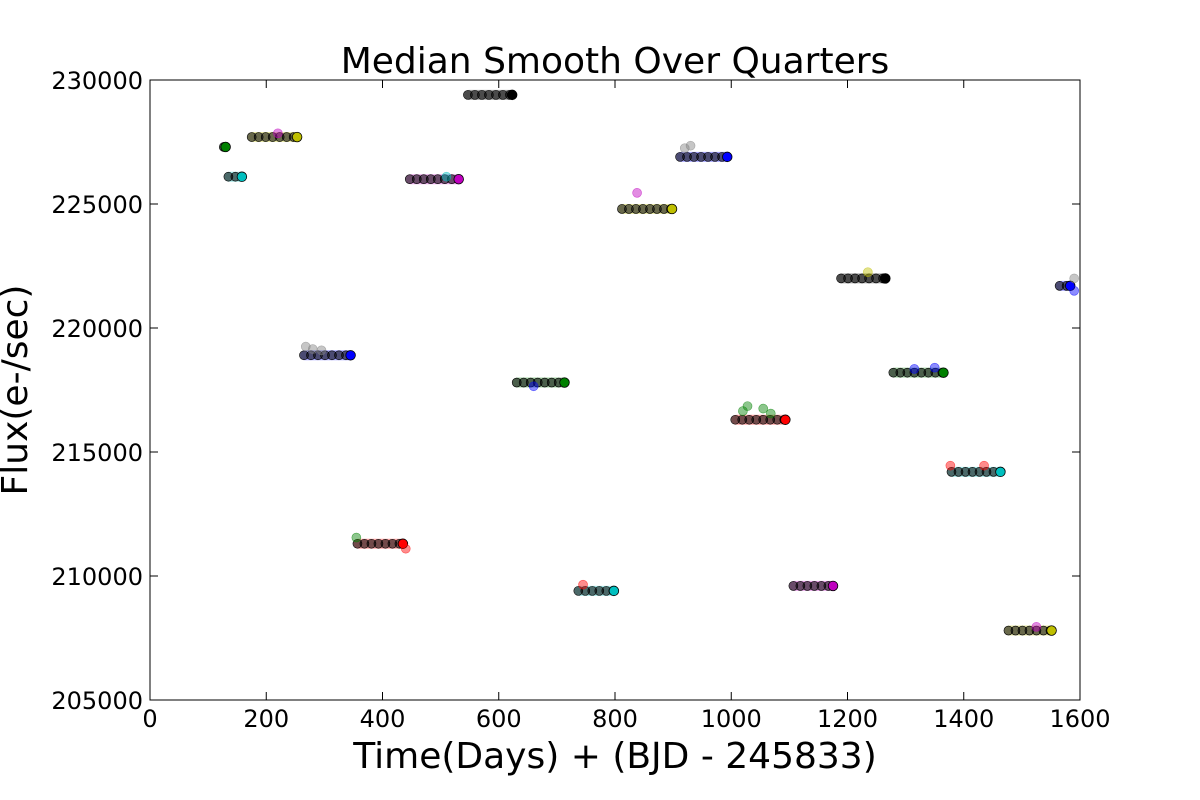 The image size is (1200, 800). Describe the element at coordinates (97, 205) in the screenshot. I see `y-tick-label: 225000` at that location.